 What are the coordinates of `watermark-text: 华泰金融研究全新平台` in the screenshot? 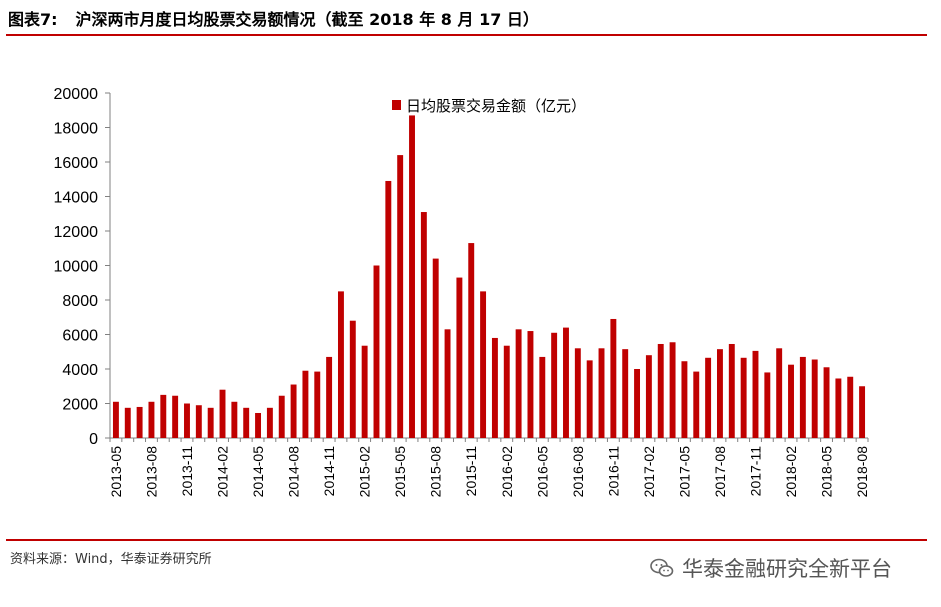 It's located at (787, 569).